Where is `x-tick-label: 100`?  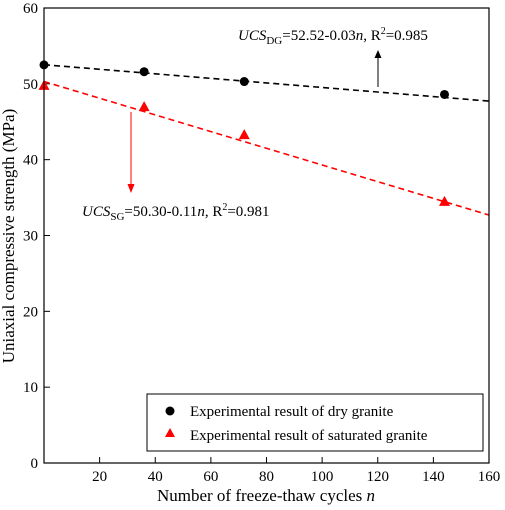
x-tick-label: 100 is located at coordinates (322, 477).